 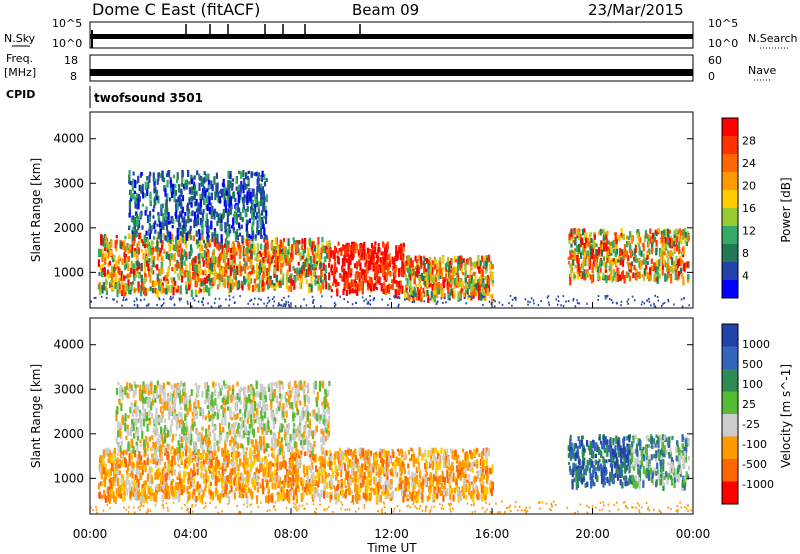 What do you see at coordinates (67, 43) in the screenshot?
I see `nsky-tick-bottom: 10^0` at bounding box center [67, 43].